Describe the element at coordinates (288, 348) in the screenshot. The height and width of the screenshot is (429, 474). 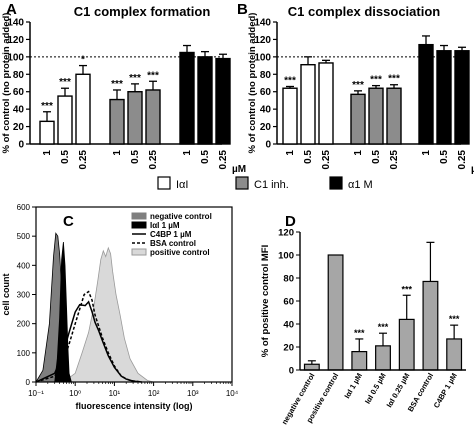
I see `d-y-tick-label: 20` at that location.